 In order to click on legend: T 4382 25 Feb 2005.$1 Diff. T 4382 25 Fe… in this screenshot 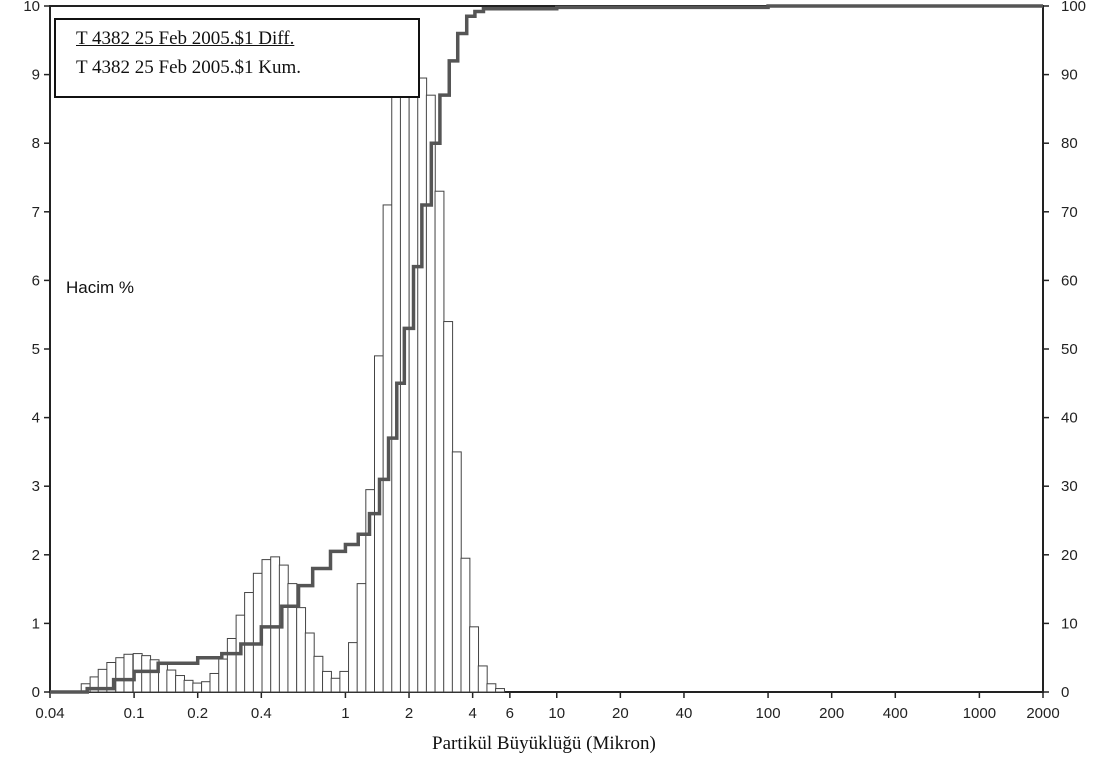, I will do `click(237, 58)`.